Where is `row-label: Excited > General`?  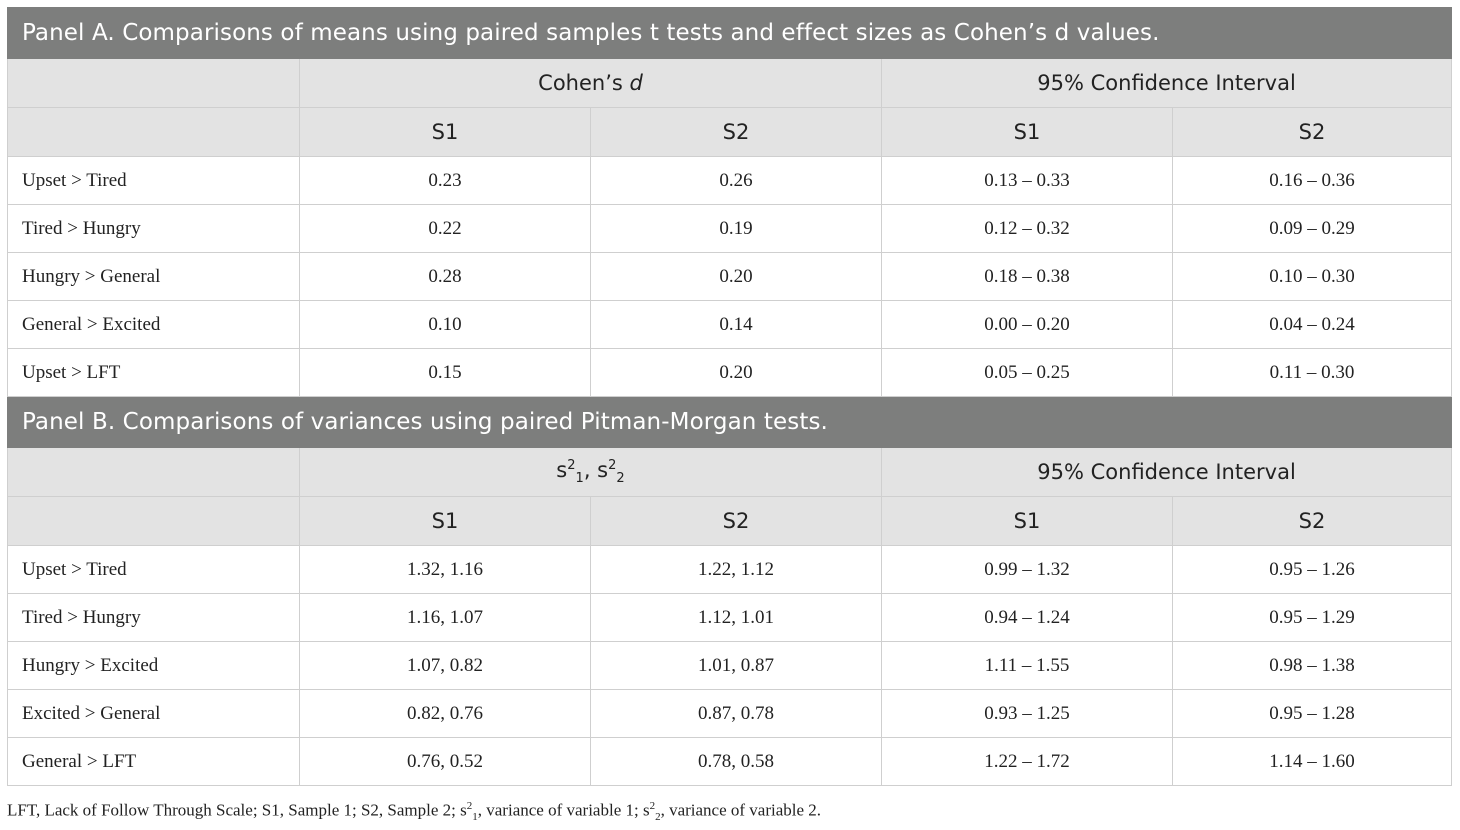 row-label: Excited > General is located at coordinates (153, 713).